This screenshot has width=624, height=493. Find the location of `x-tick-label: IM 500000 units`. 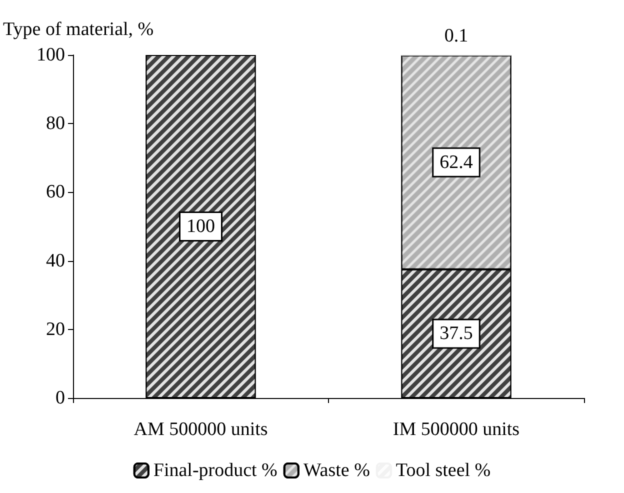

x-tick-label: IM 500000 units is located at coordinates (456, 429).